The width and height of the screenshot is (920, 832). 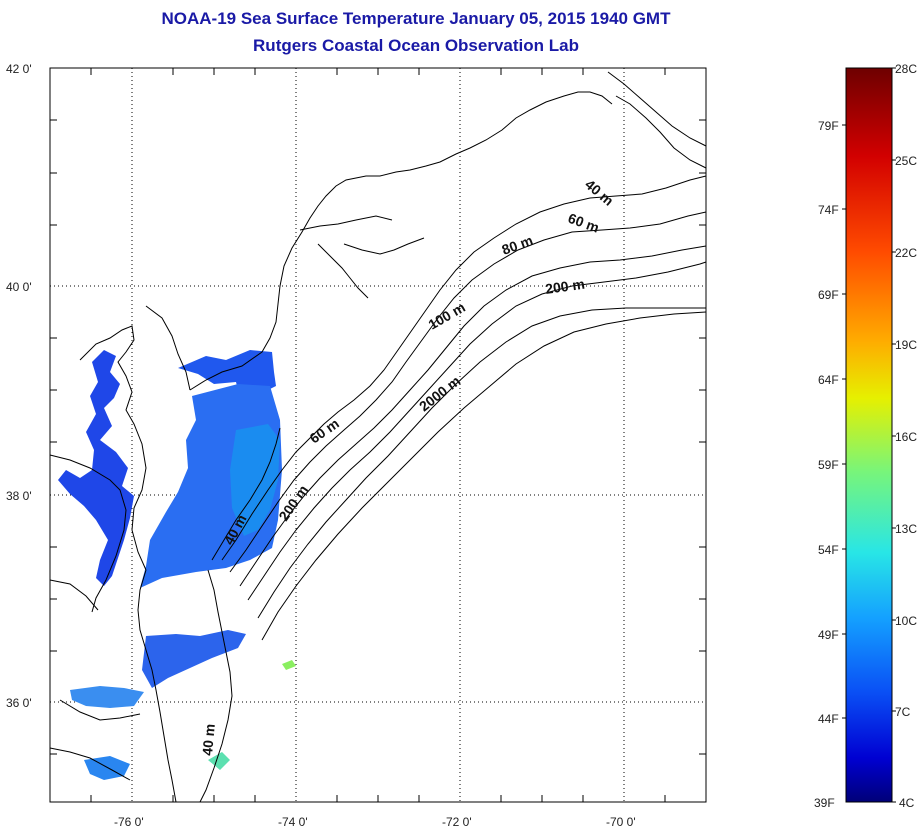 What do you see at coordinates (906, 621) in the screenshot?
I see `colorbar-c-label: 10C` at bounding box center [906, 621].